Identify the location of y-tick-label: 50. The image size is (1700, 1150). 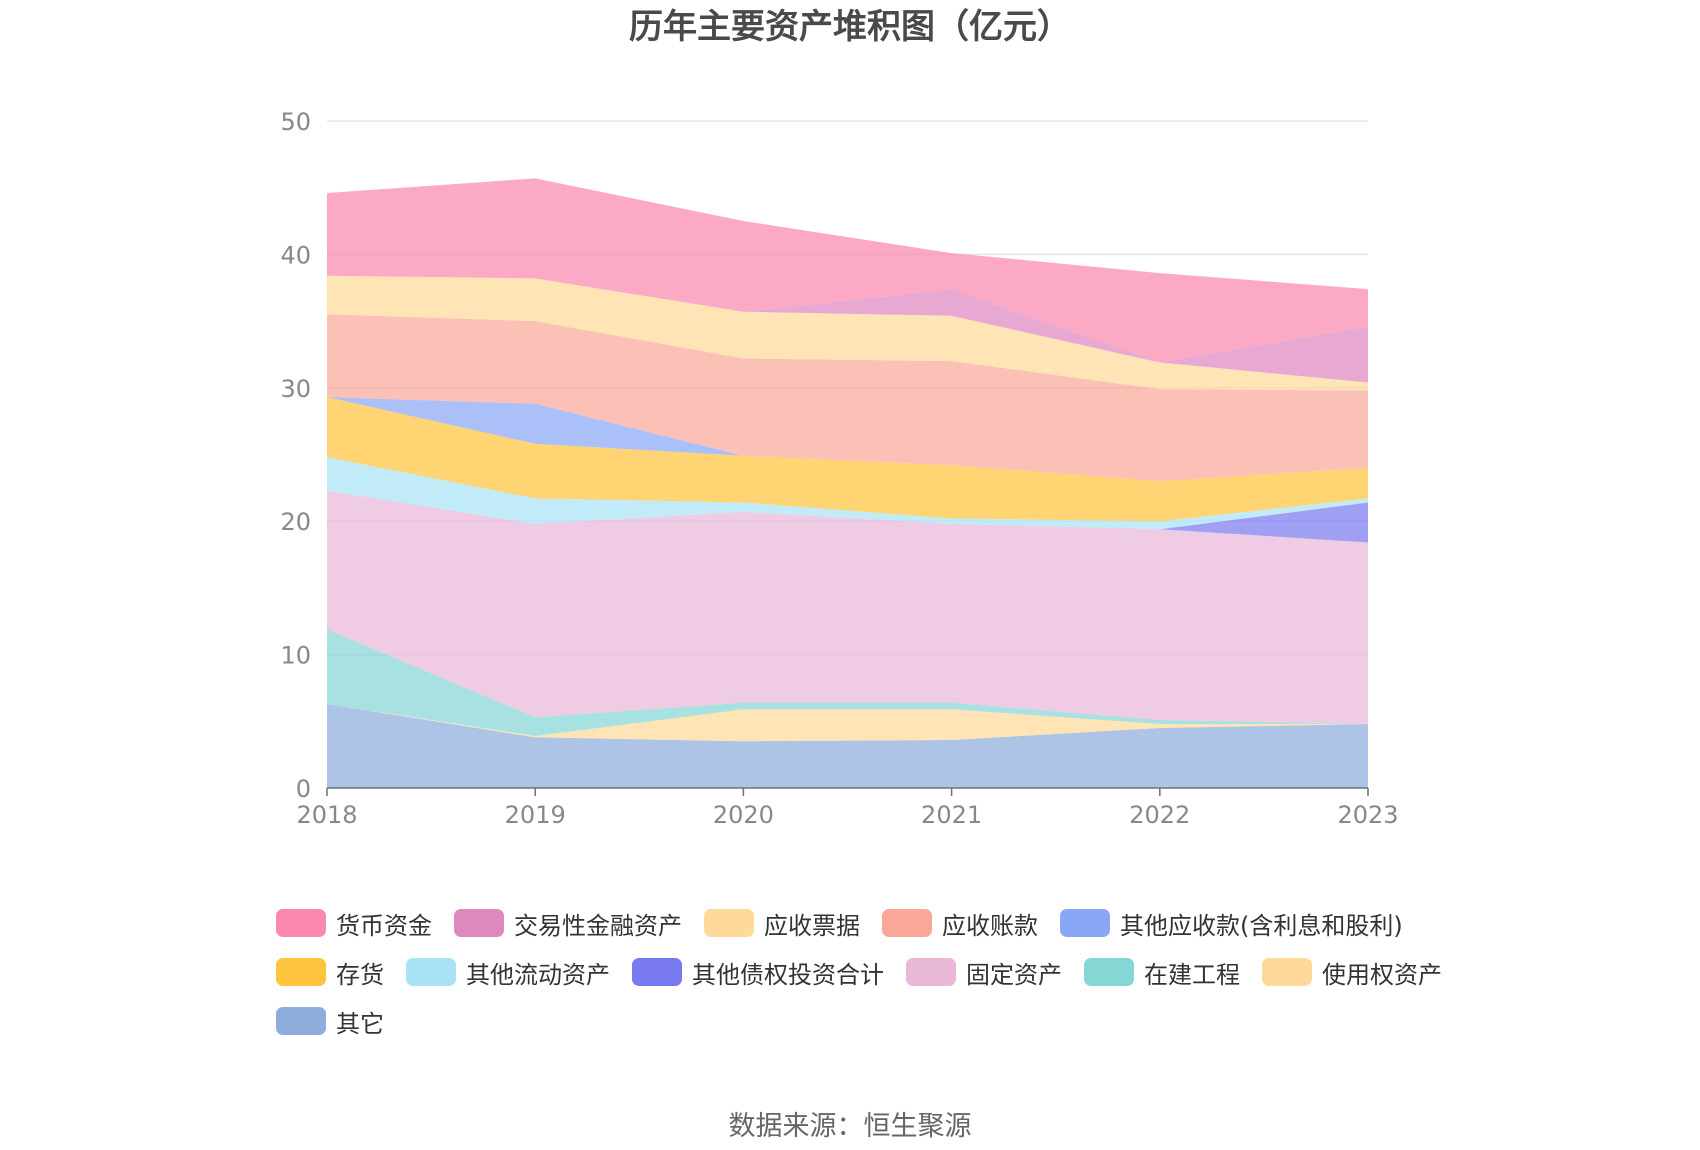
(295, 122).